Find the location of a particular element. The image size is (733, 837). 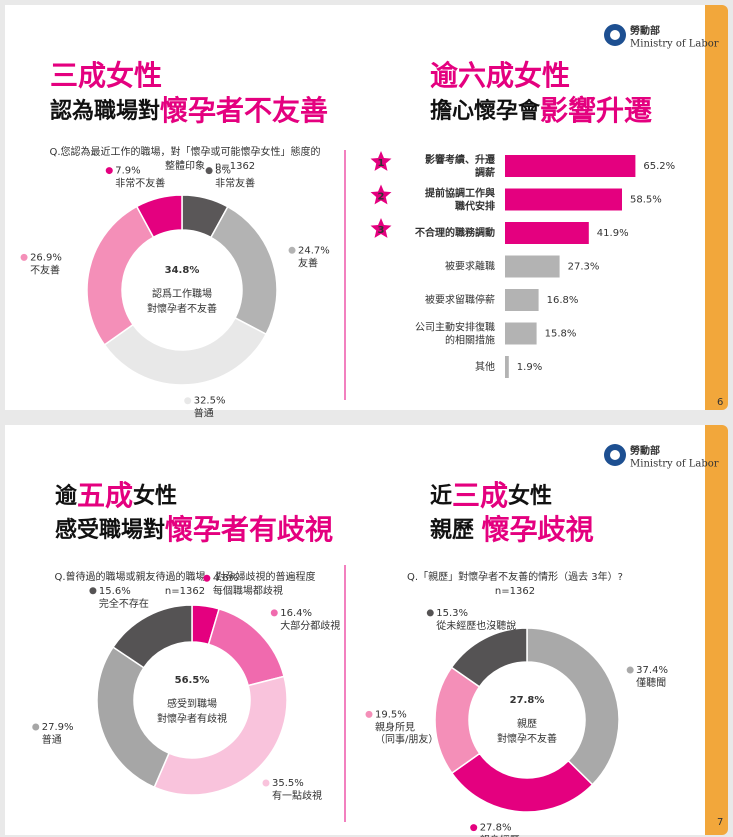

title-segment: 影響升遷 is located at coordinates (596, 110).